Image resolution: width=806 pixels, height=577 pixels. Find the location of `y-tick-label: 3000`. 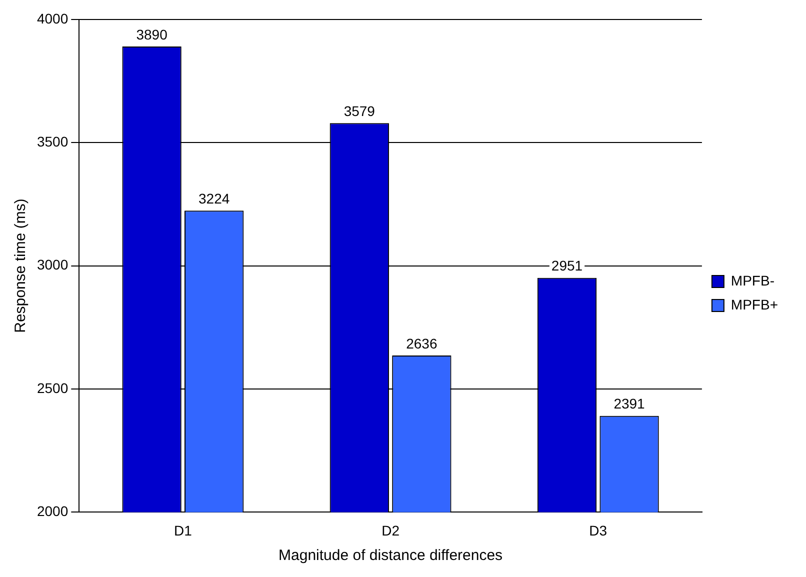

y-tick-label: 3000 is located at coordinates (52, 264).